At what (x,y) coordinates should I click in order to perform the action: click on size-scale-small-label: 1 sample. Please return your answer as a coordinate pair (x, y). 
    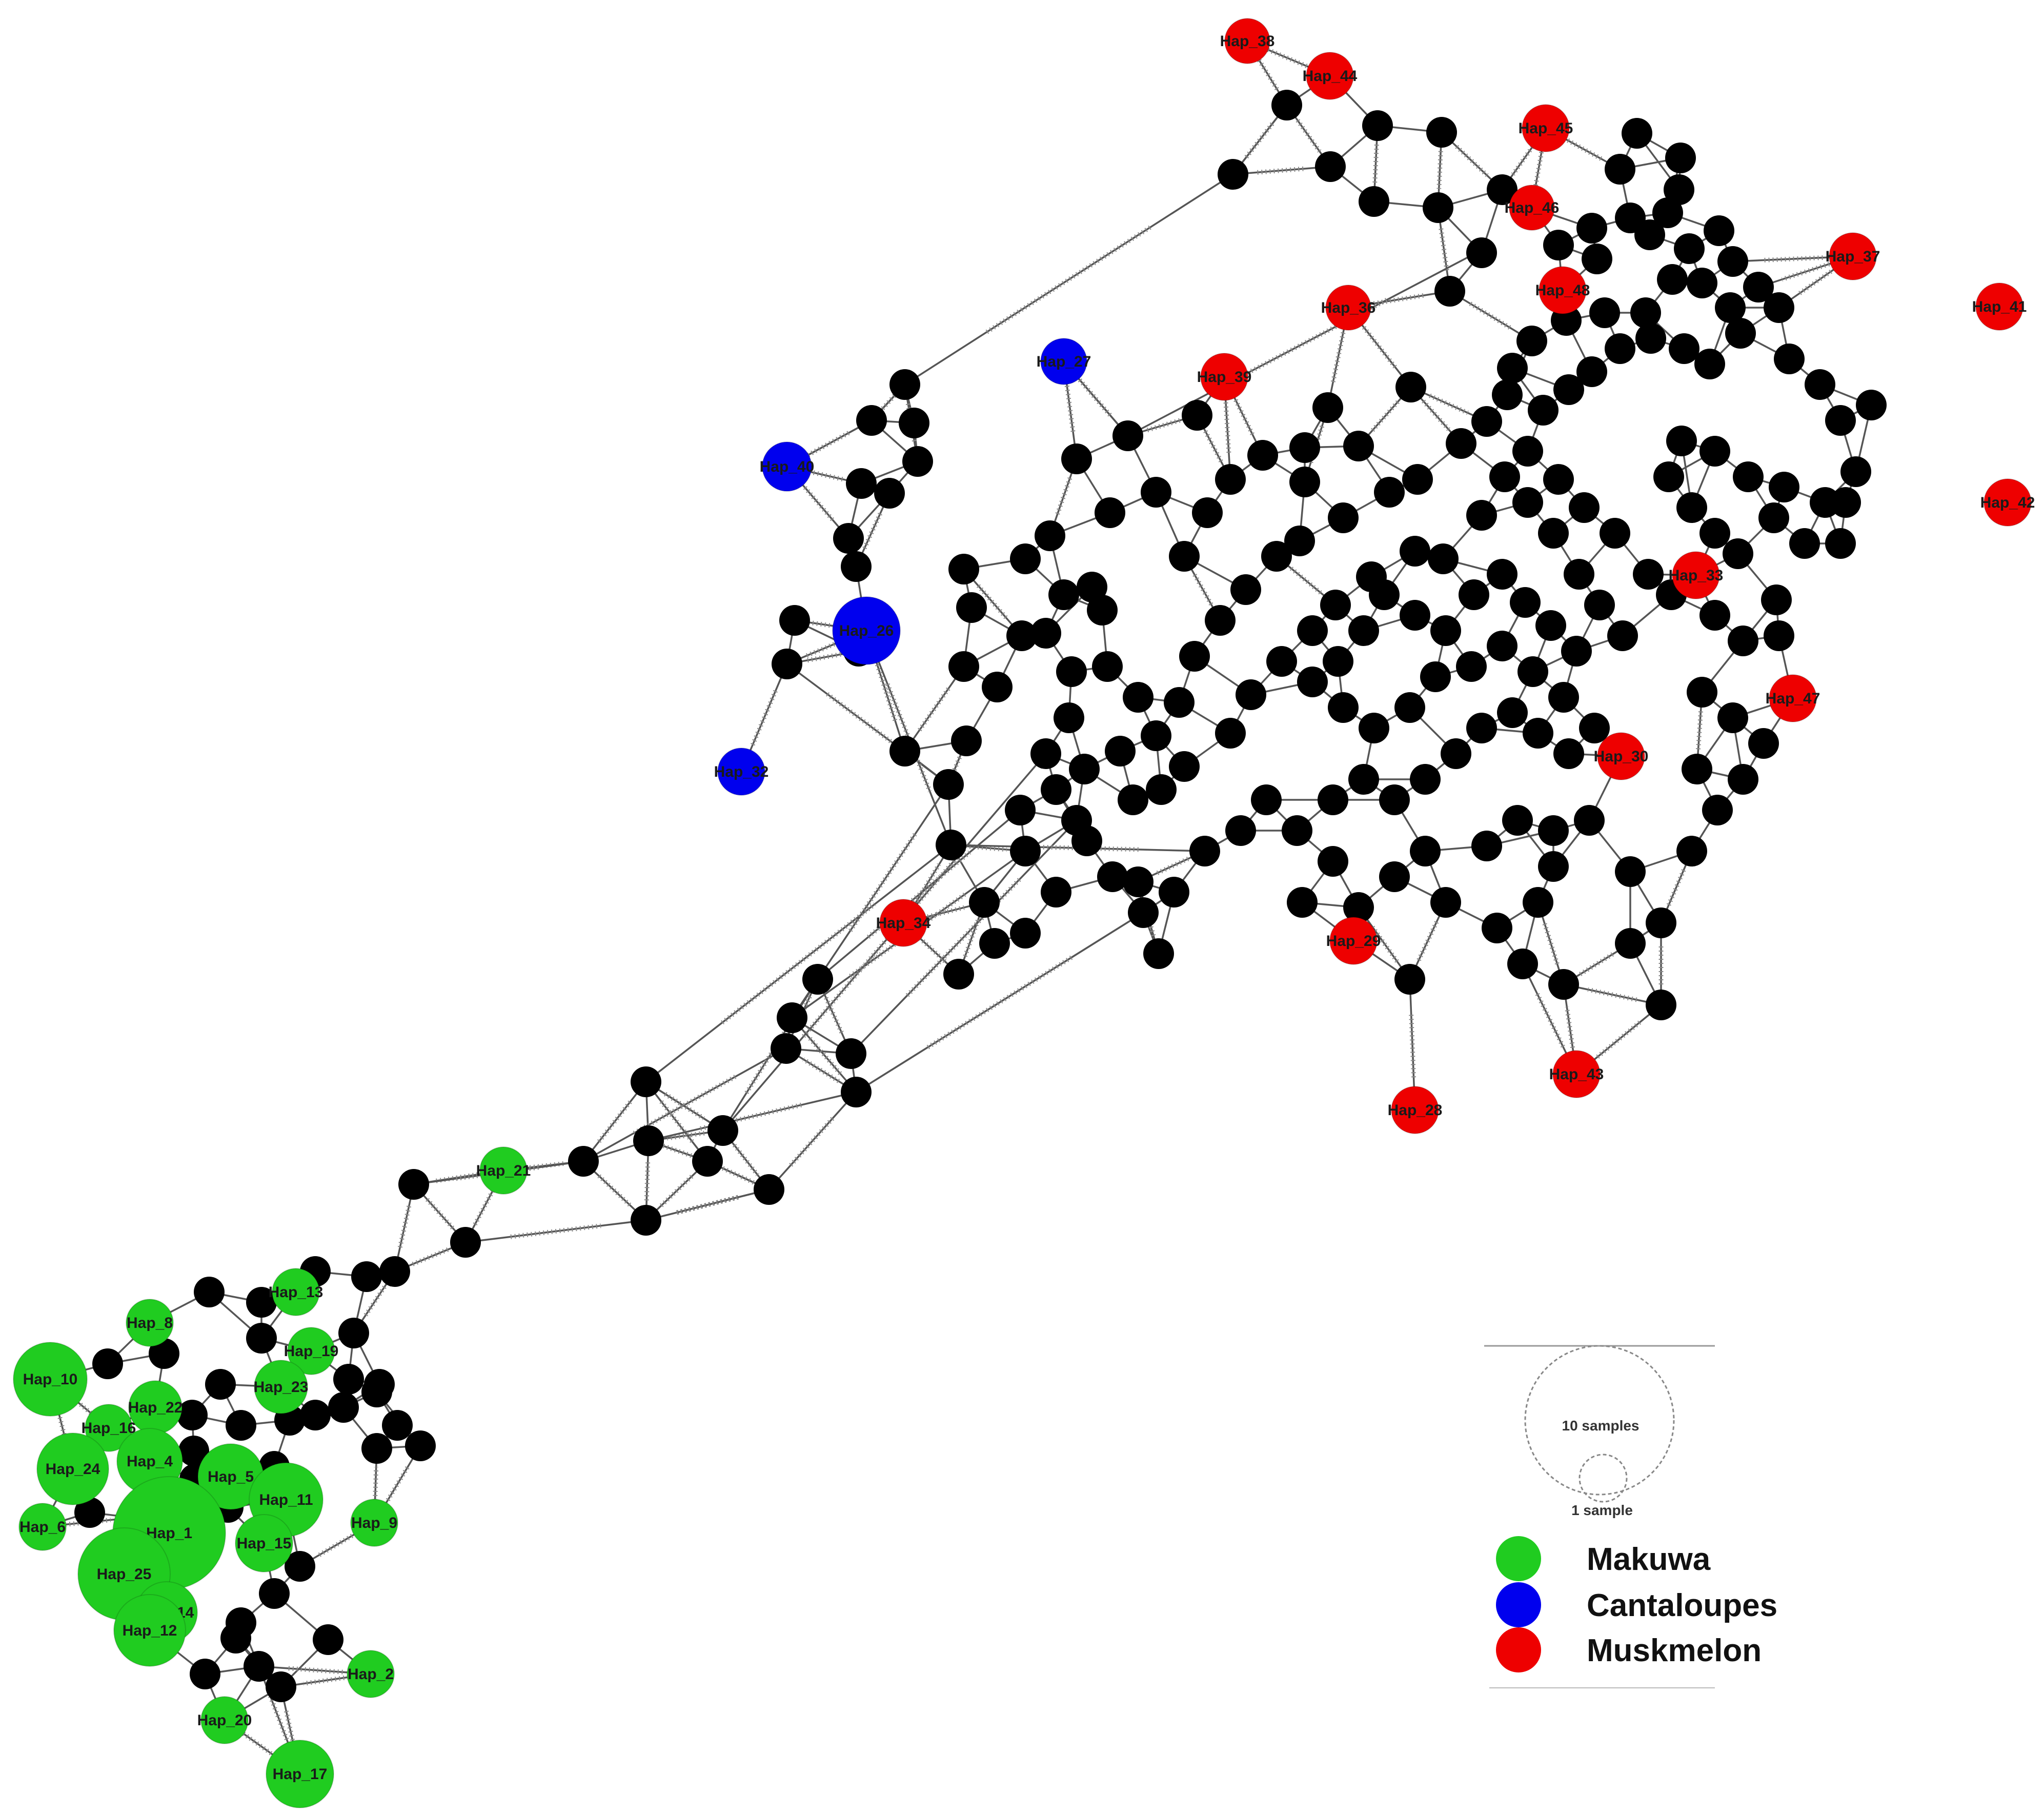
    Looking at the image, I should click on (1602, 1510).